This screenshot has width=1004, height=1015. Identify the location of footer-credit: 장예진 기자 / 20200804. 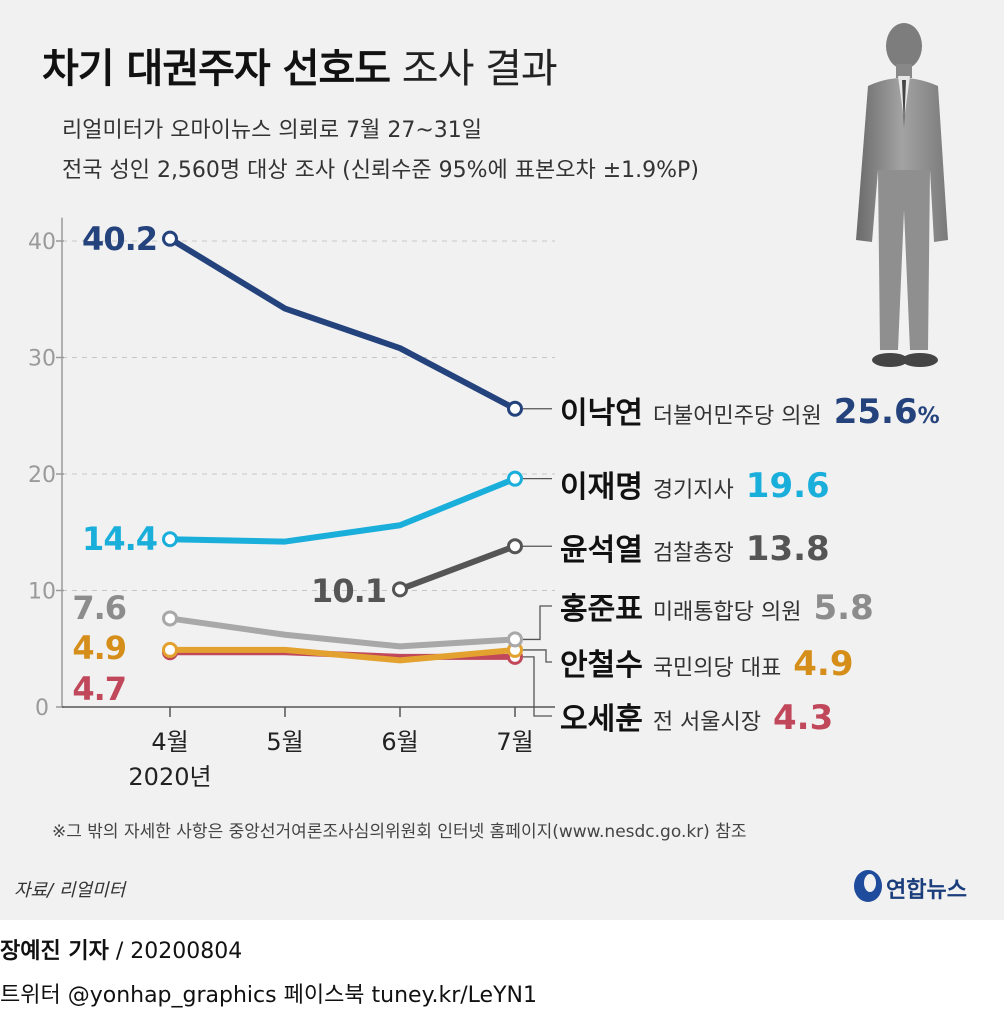
(121, 949).